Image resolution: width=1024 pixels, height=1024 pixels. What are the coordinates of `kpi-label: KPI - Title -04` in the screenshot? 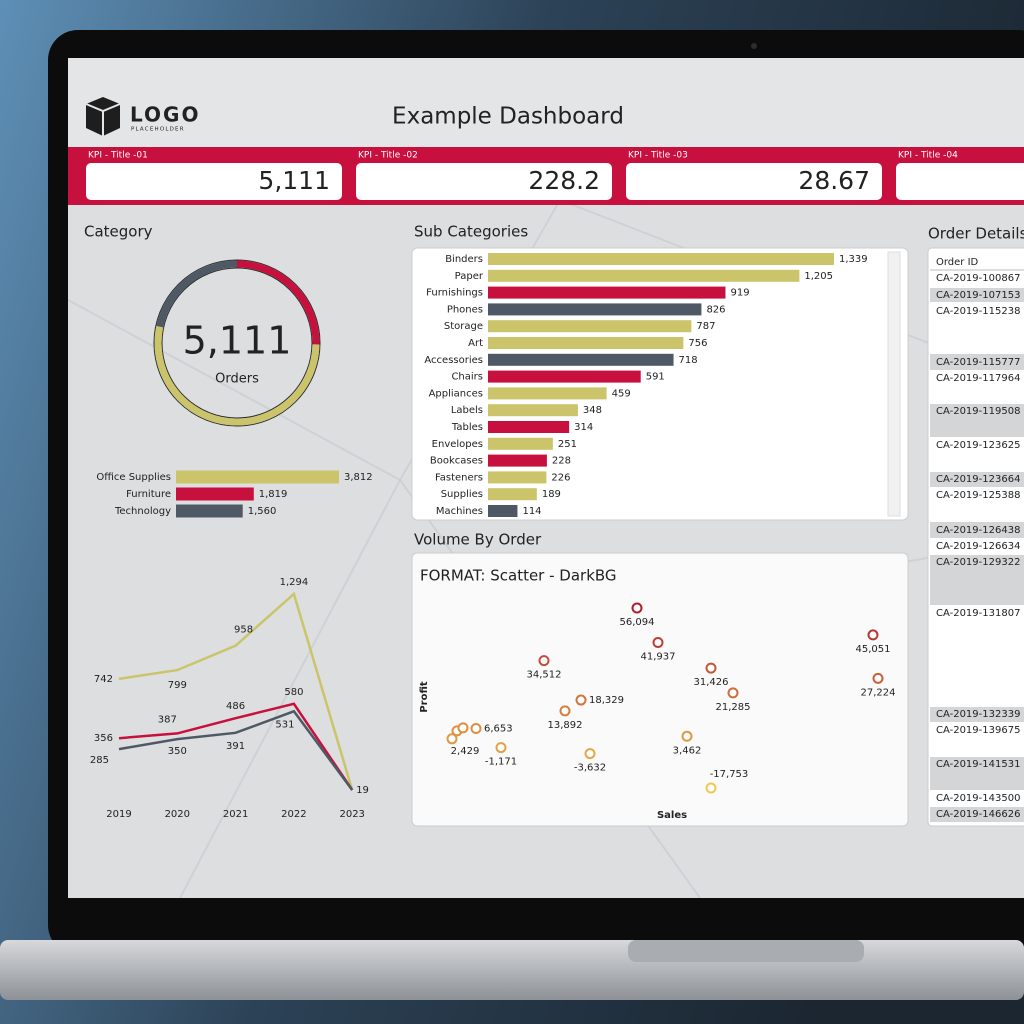 It's located at (928, 156).